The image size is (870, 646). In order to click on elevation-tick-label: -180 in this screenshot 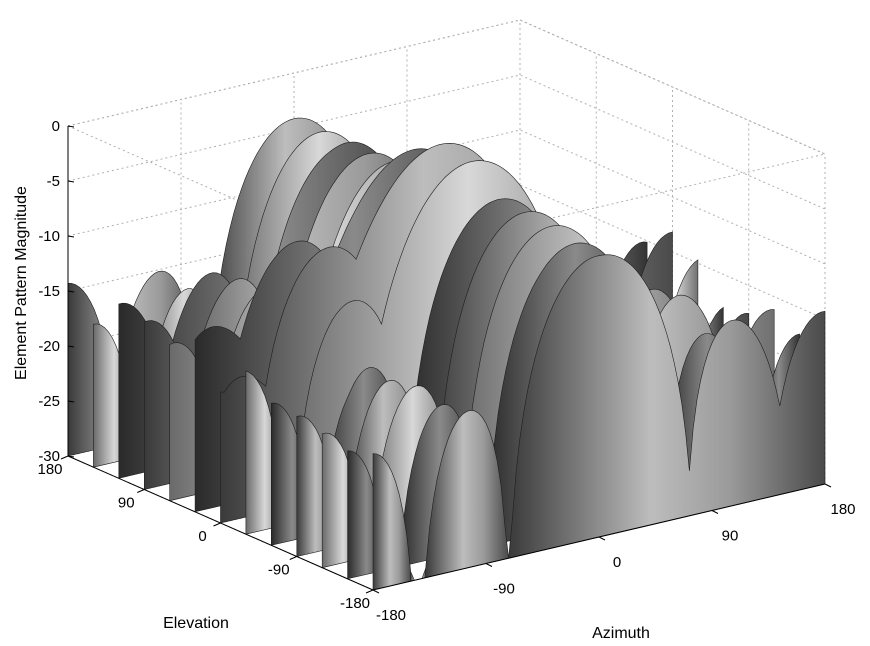, I will do `click(355, 603)`.